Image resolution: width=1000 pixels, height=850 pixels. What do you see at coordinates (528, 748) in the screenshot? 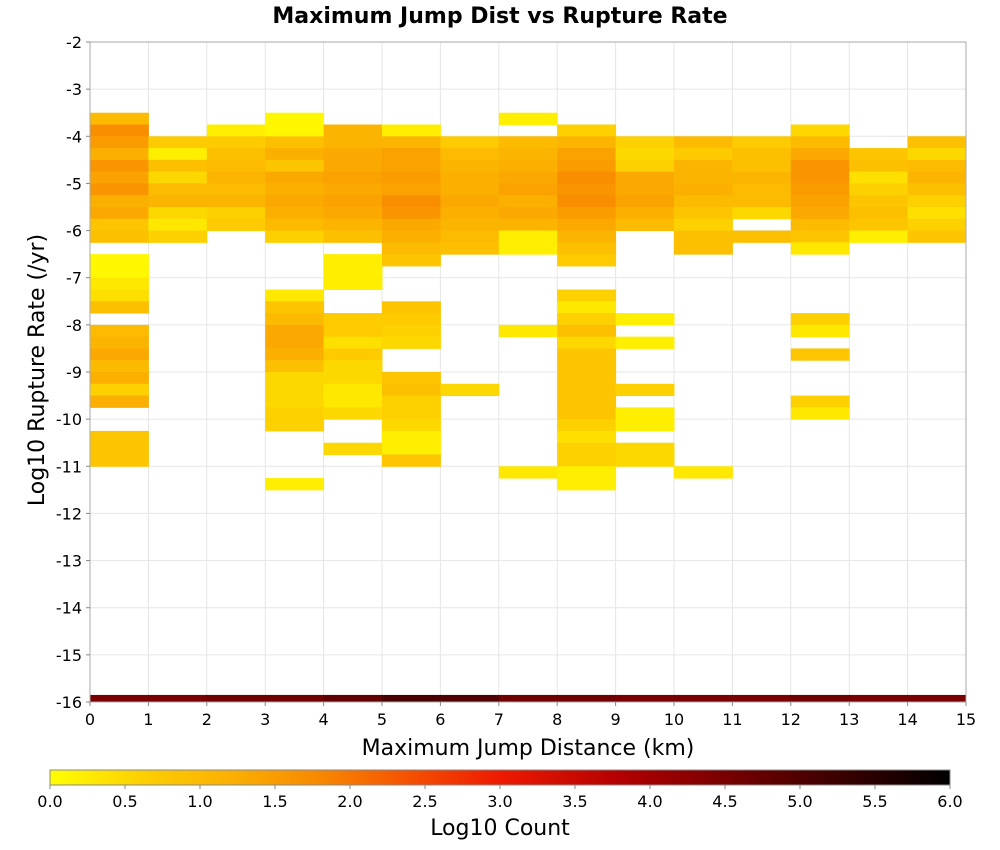
I see `x-axis-label: Maximum Jump Distance (km)` at bounding box center [528, 748].